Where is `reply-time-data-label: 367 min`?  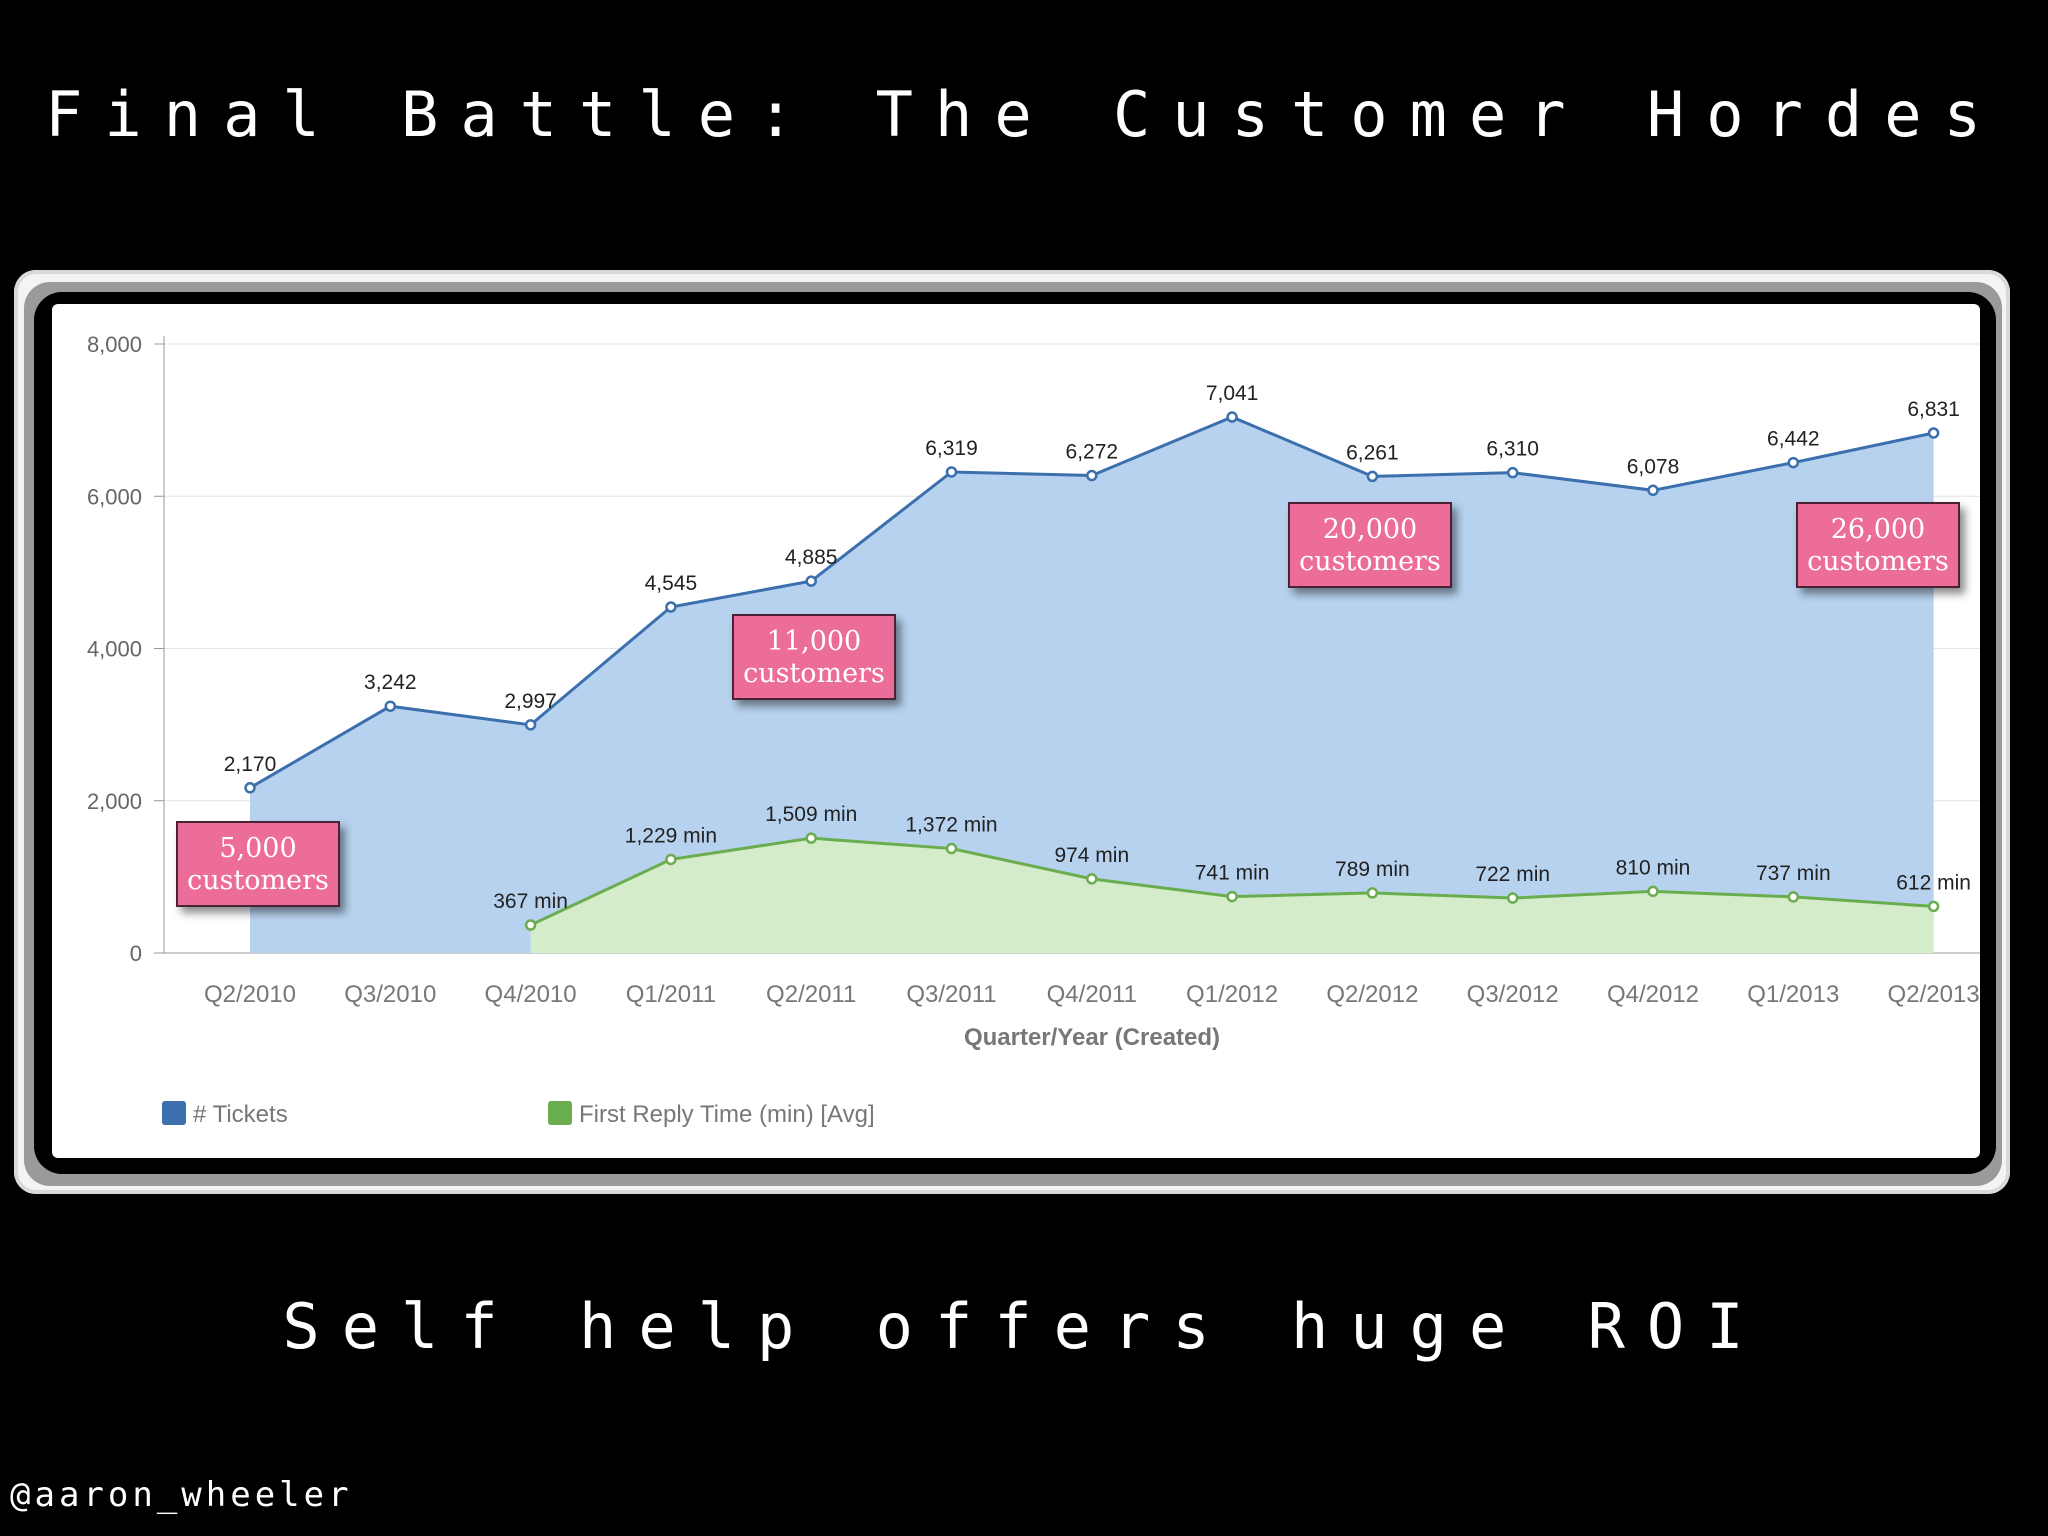
reply-time-data-label: 367 min is located at coordinates (530, 901).